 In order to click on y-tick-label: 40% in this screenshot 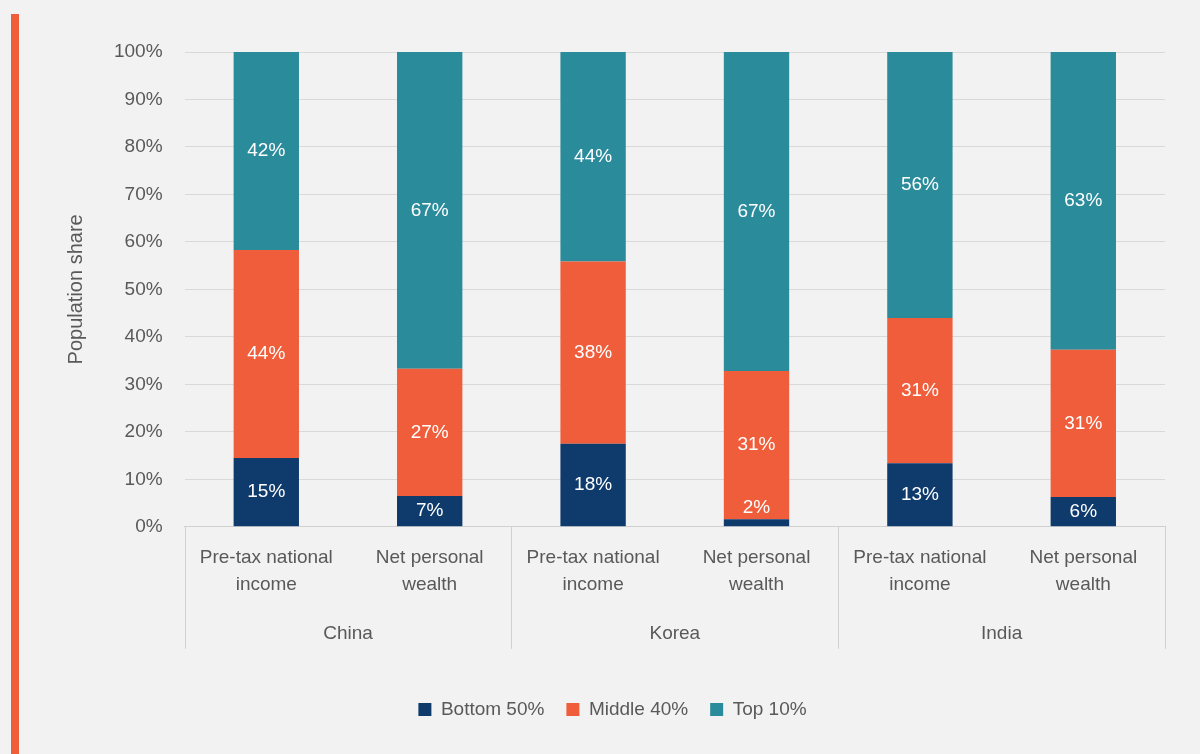, I will do `click(143, 336)`.